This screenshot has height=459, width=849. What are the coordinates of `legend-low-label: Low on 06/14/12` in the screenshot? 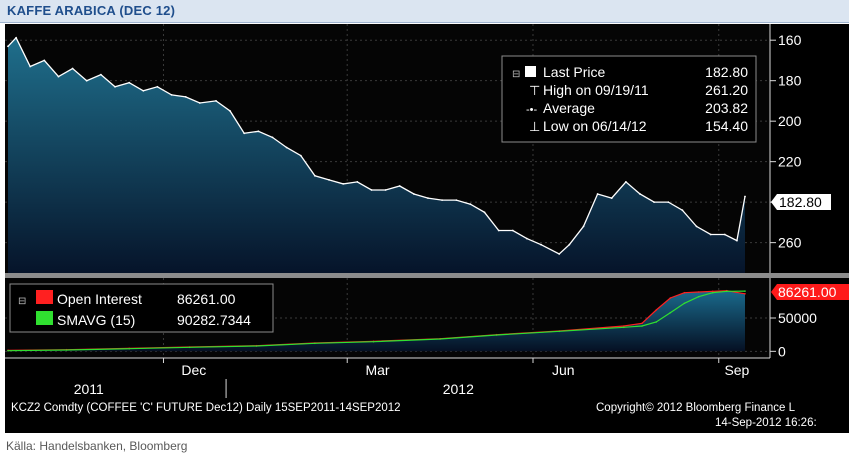 It's located at (595, 126).